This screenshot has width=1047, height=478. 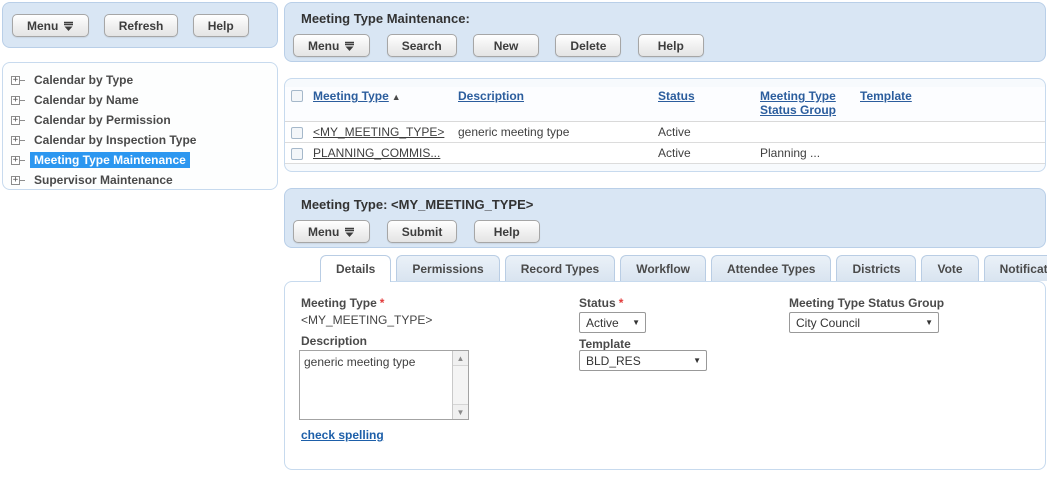 I want to click on refresh-button: Refresh, so click(x=141, y=25).